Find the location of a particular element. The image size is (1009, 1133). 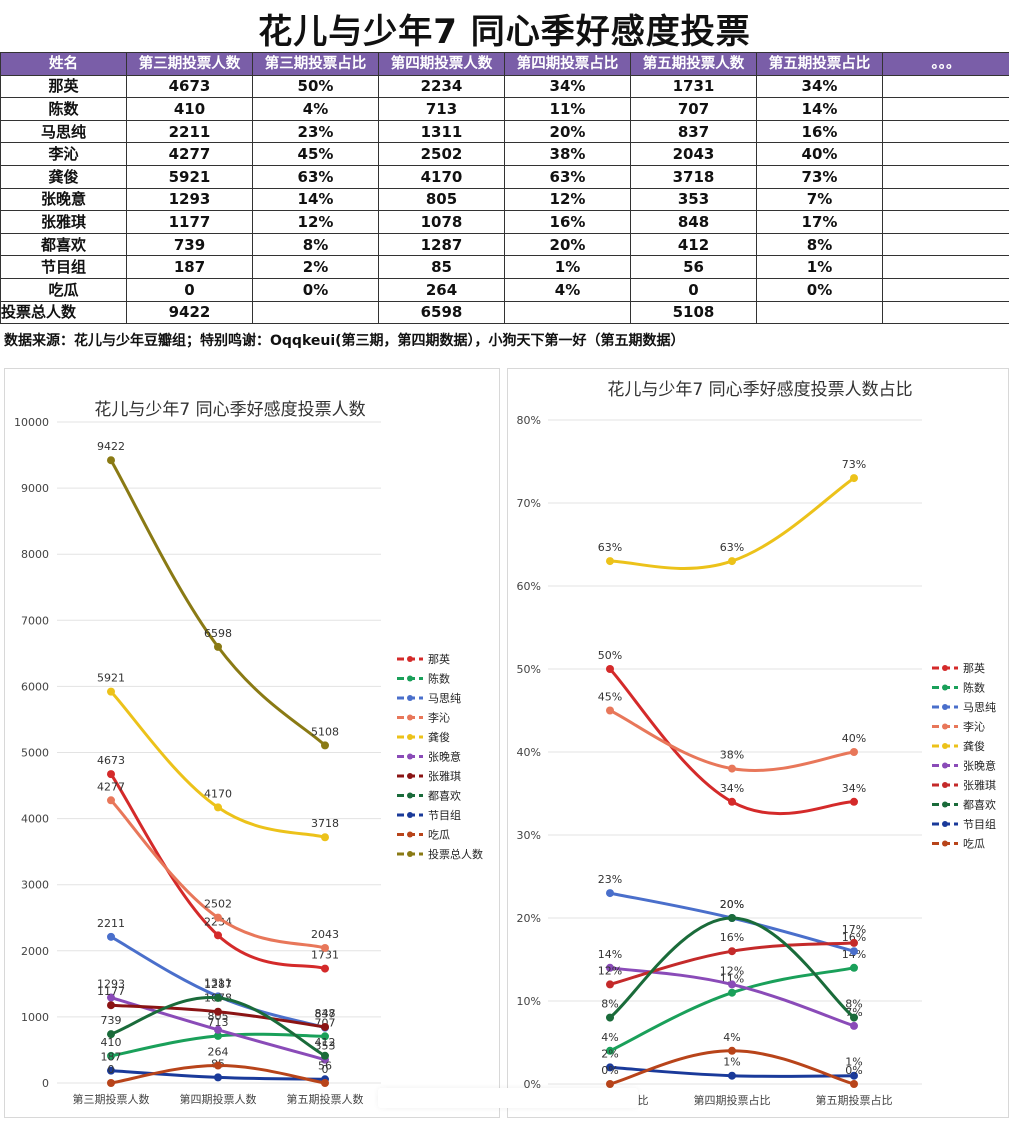

y-tick-label: 2000 is located at coordinates (35, 951).